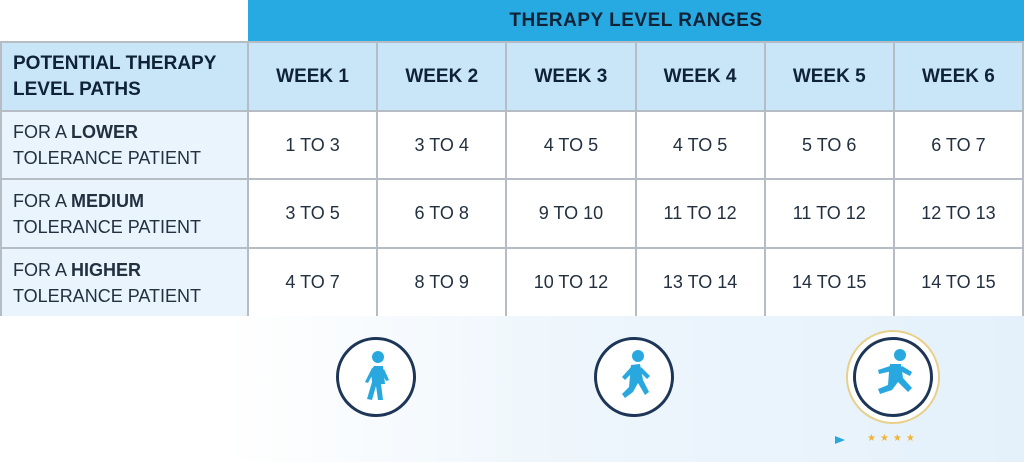 The height and width of the screenshot is (462, 1024). I want to click on range-cell: 5 TO 6, so click(830, 146).